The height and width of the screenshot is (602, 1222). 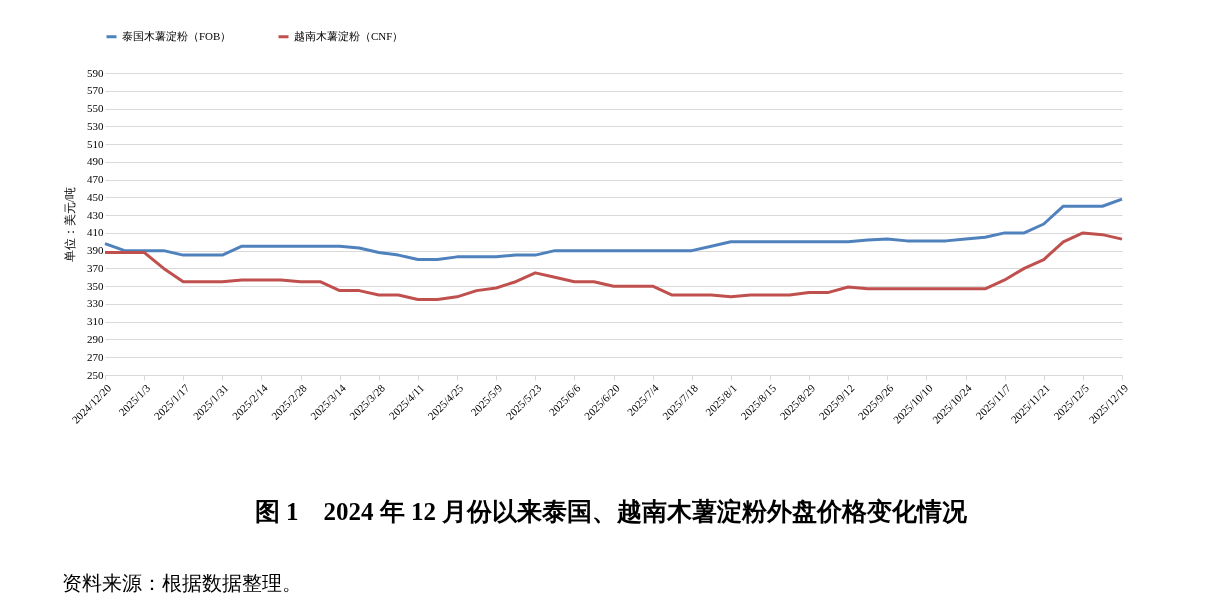 I want to click on legend-label: 越南木薯淀粉（CNF）, so click(x=349, y=35).